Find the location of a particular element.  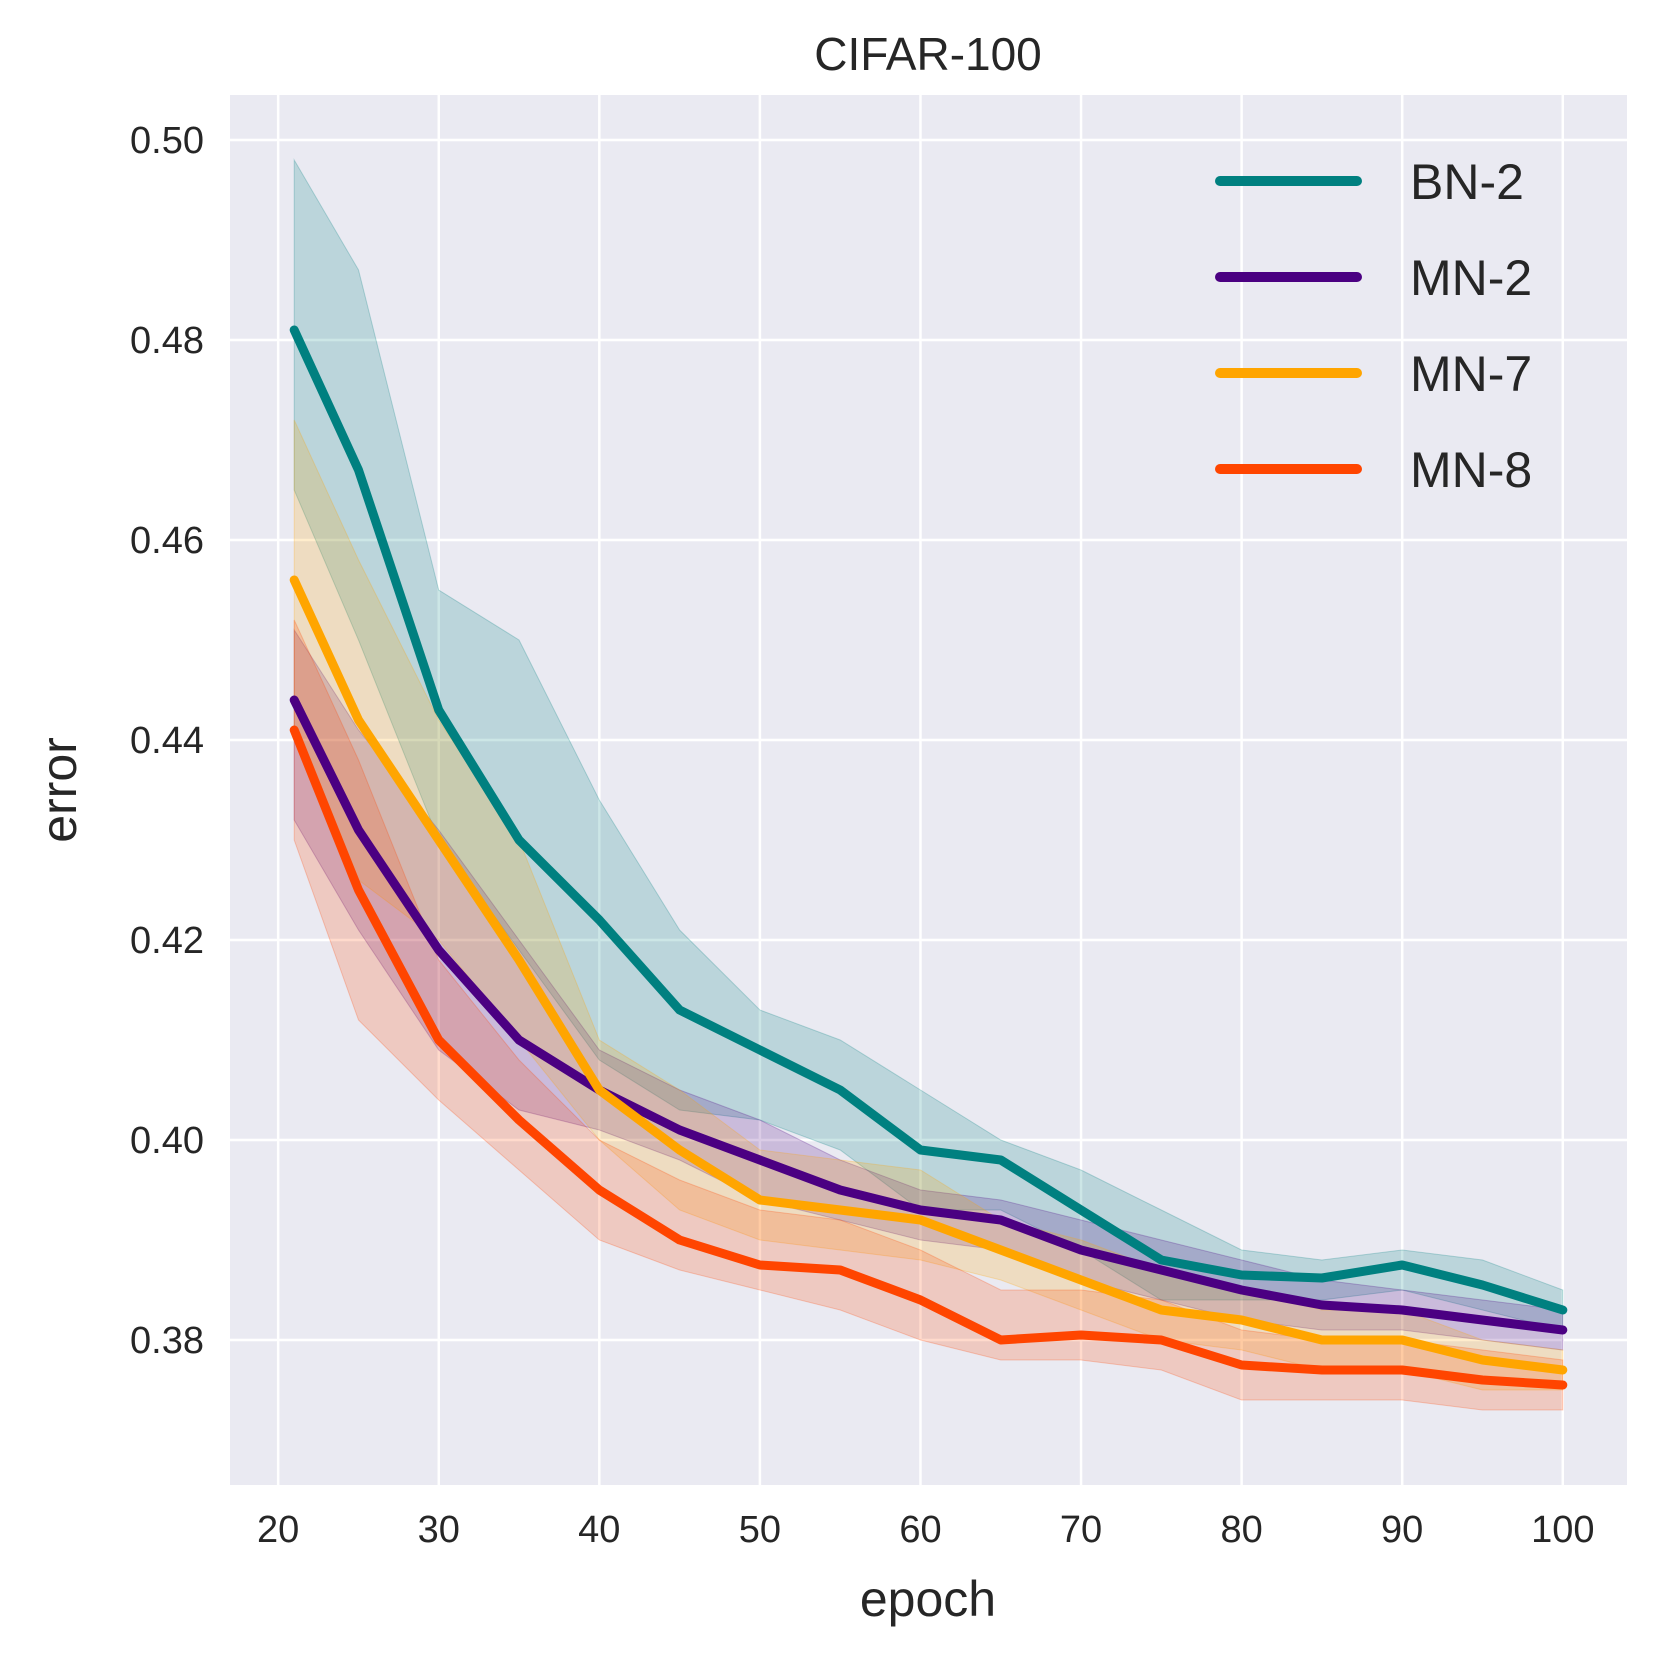

x-axis-ticks: 20 30 40 50 60 70 80 90 100 is located at coordinates (925, 1530).